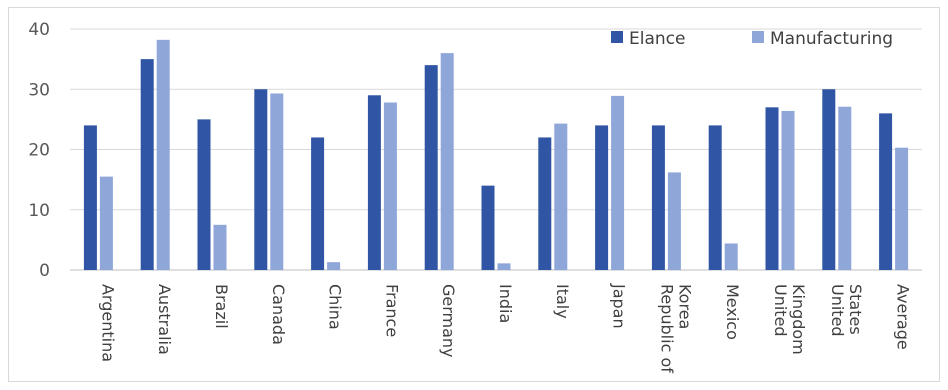 This screenshot has width=948, height=390. Describe the element at coordinates (221, 306) in the screenshot. I see `category-label: Brazil` at that location.